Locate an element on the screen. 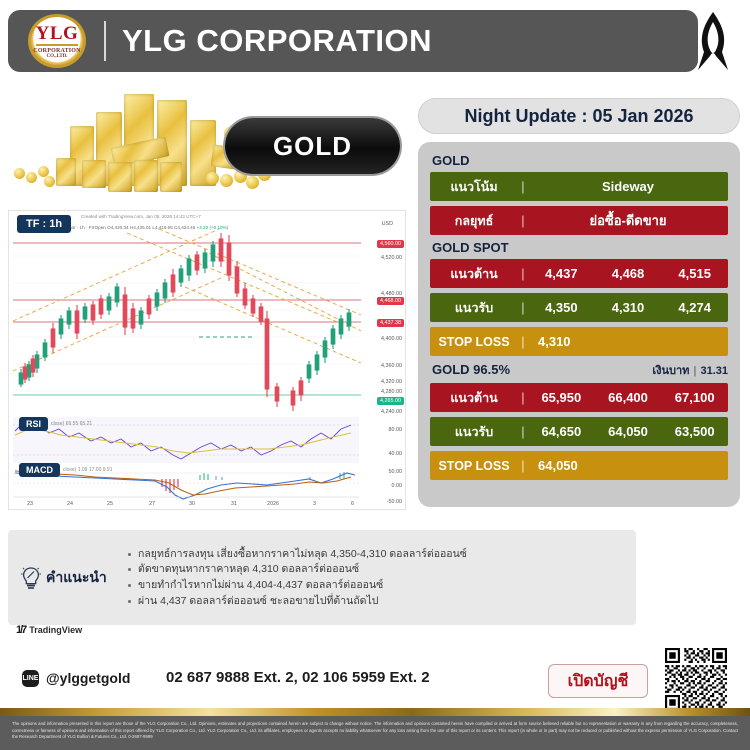 This screenshot has height=750, width=750. recommendation-header: คำแนะนำ is located at coordinates (68, 578).